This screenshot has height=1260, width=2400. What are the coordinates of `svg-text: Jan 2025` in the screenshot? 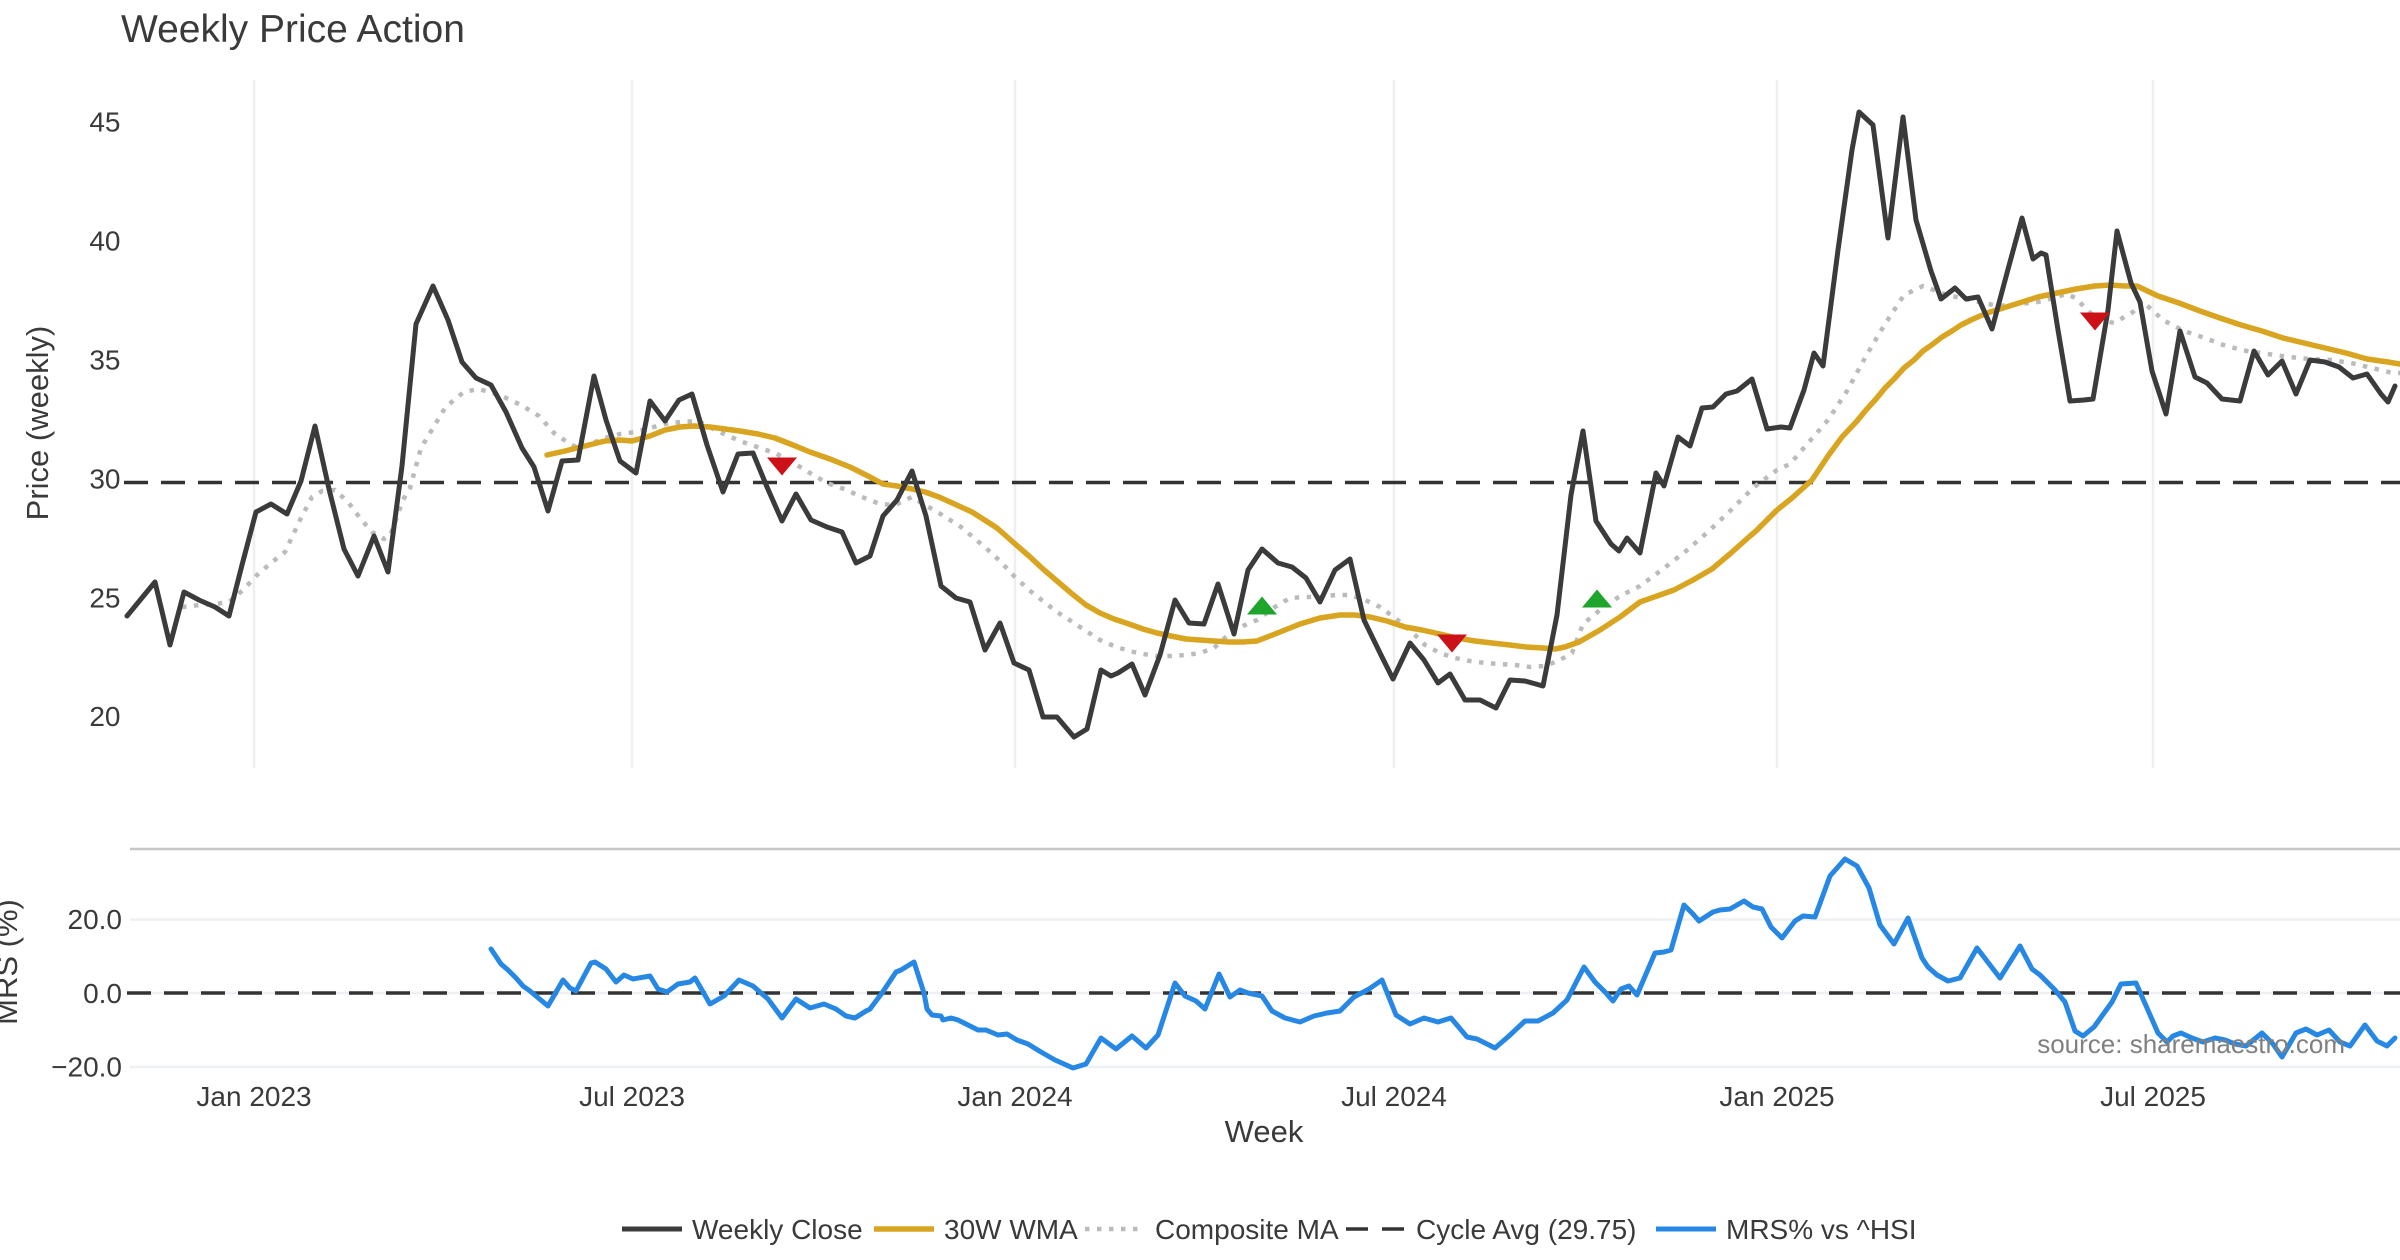 It's located at (1776, 1096).